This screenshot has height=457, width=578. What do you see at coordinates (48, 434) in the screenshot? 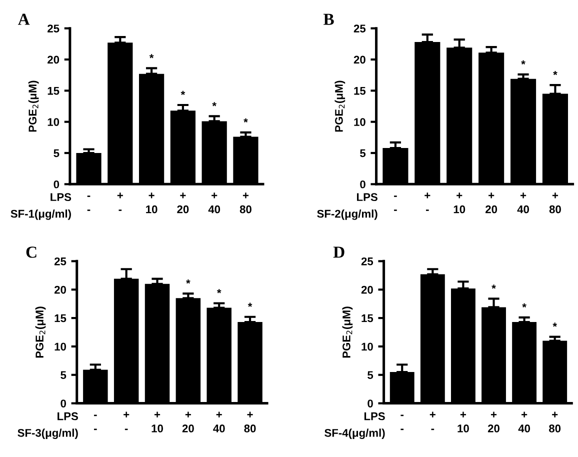
I see `text: SF-3(μg/ml)` at bounding box center [48, 434].